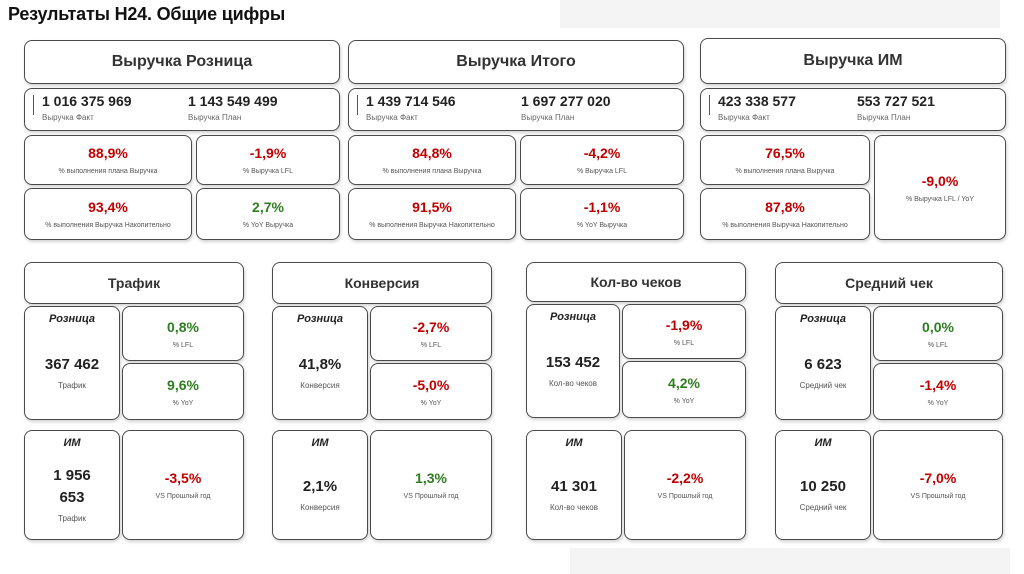 The height and width of the screenshot is (574, 1024). What do you see at coordinates (790, 561) in the screenshot?
I see `background-band-bottom` at bounding box center [790, 561].